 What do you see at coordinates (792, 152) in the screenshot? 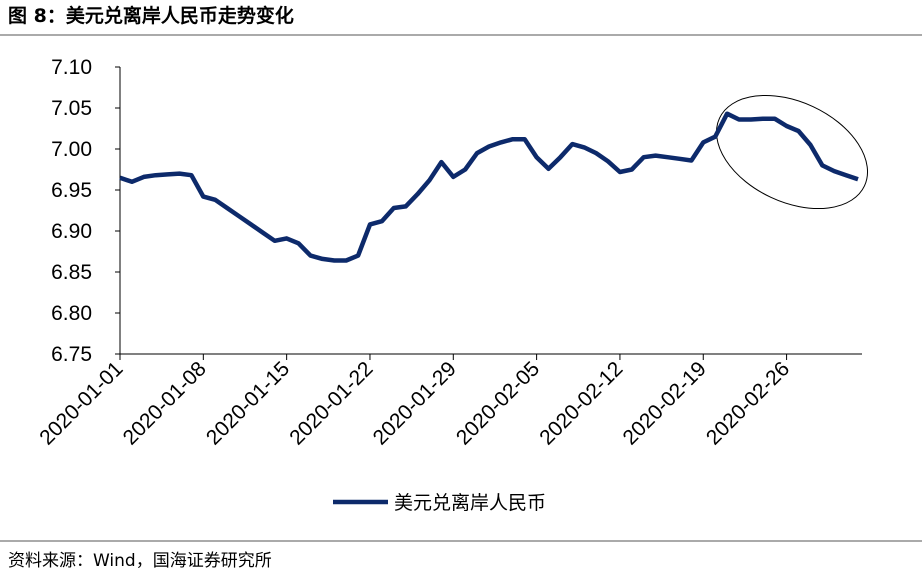
I see `highlight-ellipse` at bounding box center [792, 152].